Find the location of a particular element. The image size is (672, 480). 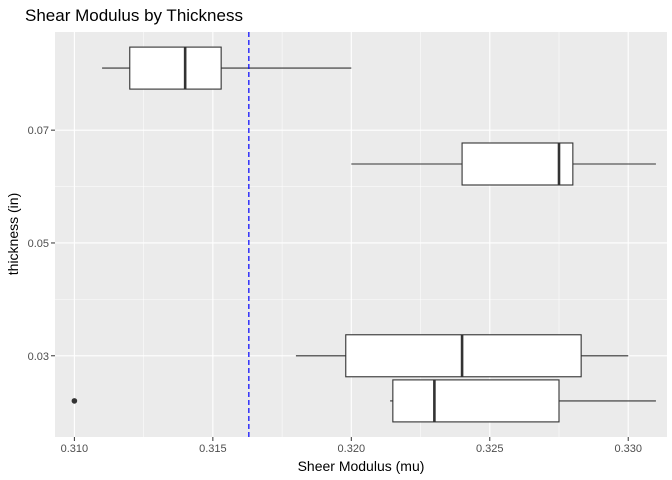

x-tick-label: 0.310 is located at coordinates (75, 449).